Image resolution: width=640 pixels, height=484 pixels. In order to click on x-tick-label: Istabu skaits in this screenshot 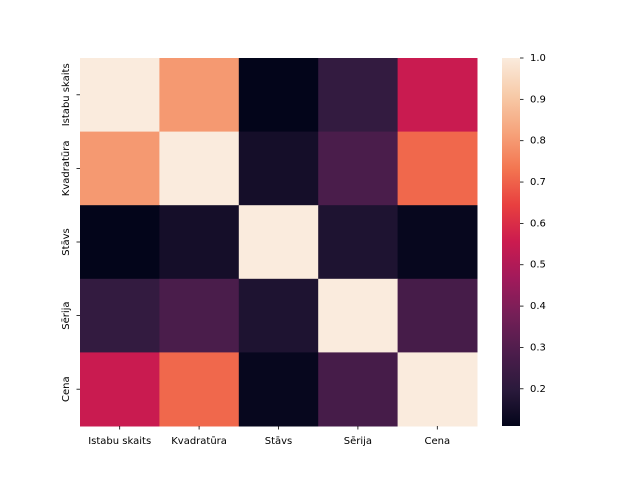, I will do `click(119, 441)`.